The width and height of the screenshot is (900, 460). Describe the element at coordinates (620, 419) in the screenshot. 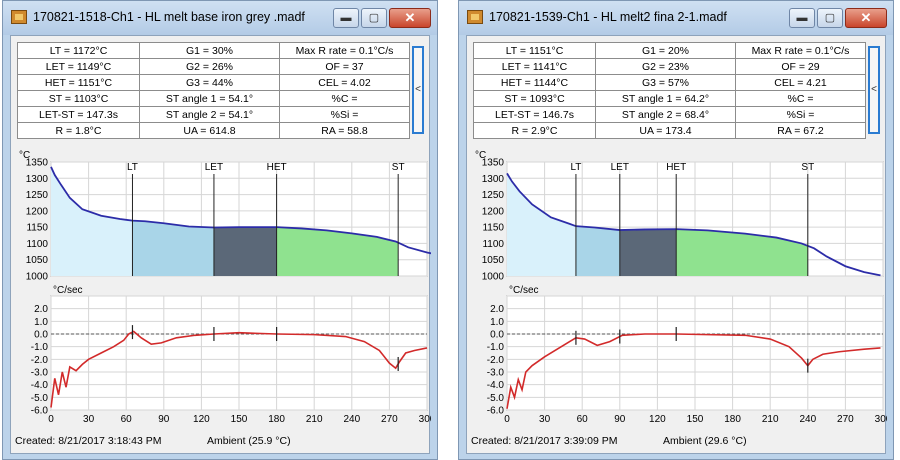

I see `x-tick-label: 90` at that location.